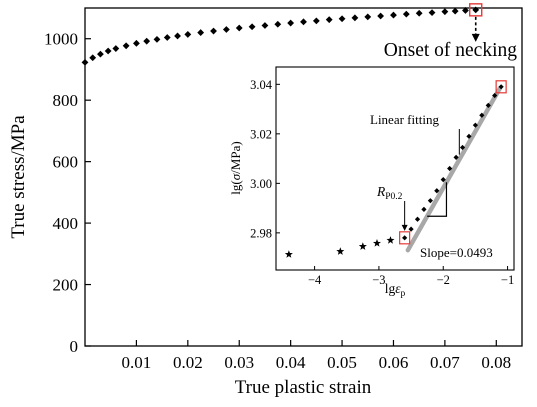  Describe the element at coordinates (450, 50) in the screenshot. I see `necking-label: Onset of necking` at that location.